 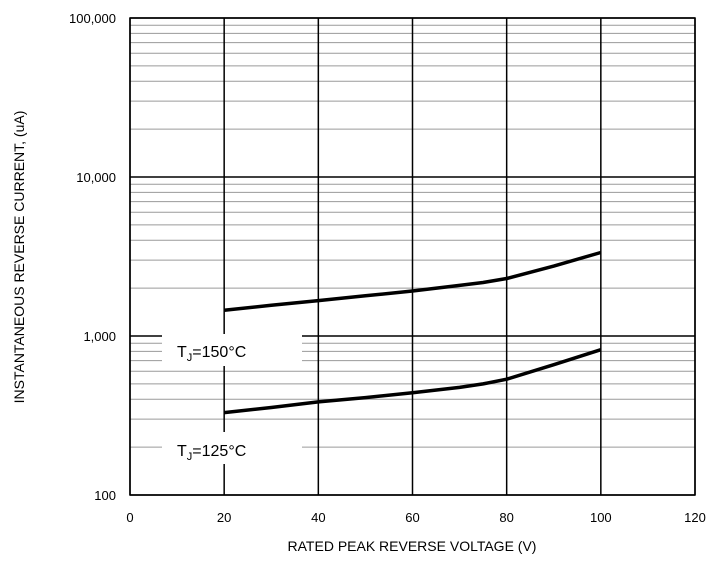 What do you see at coordinates (412, 517) in the screenshot?
I see `x-tick-label: 60` at bounding box center [412, 517].